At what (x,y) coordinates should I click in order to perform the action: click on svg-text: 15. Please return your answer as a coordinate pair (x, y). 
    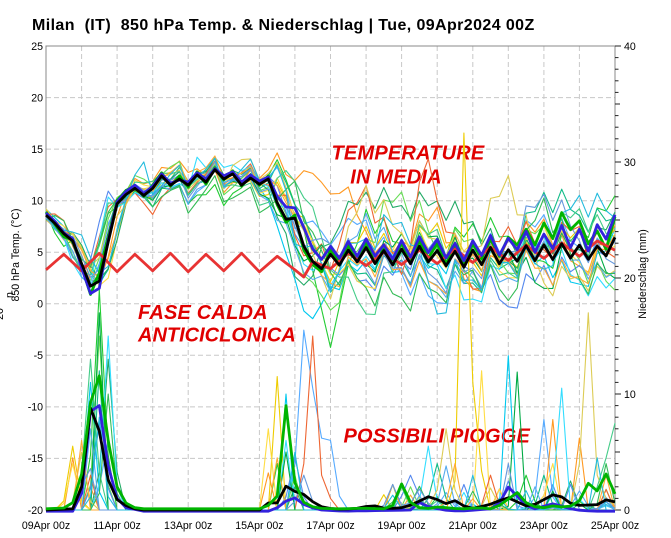
    Looking at the image, I should click on (37, 150).